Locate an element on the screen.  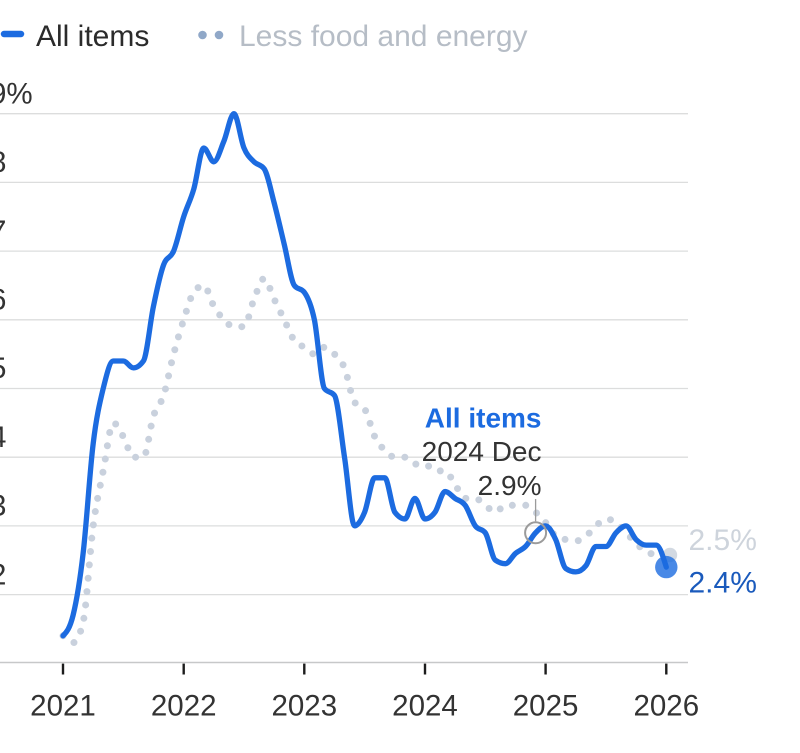
svg-text: 2.4% is located at coordinates (723, 583).